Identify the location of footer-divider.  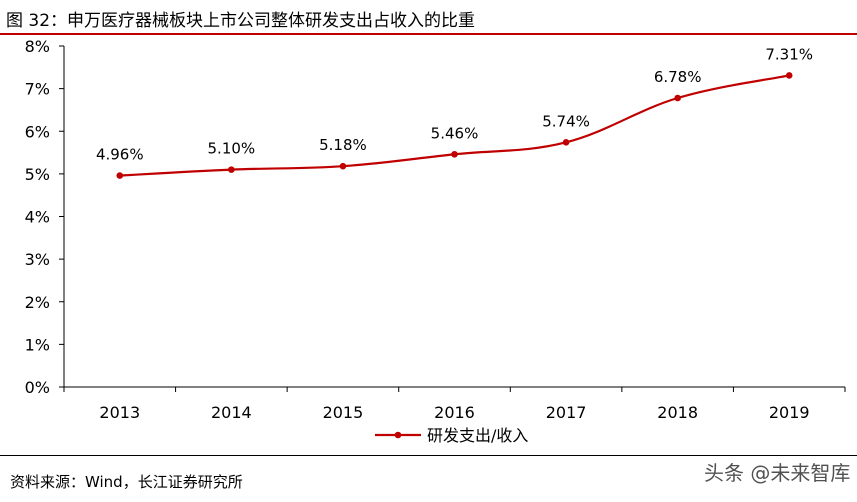
(428, 455).